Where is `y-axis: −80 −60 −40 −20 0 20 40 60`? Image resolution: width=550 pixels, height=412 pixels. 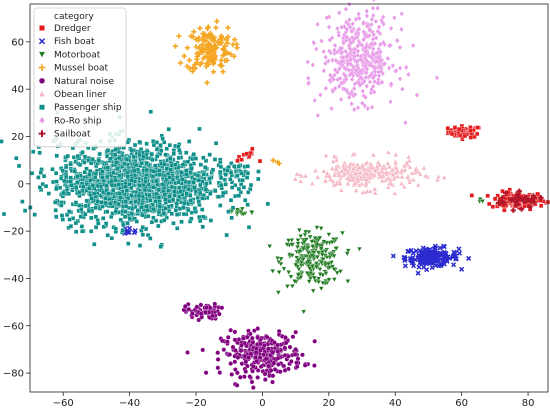 y-axis: −80 −60 −40 −20 0 20 40 60 is located at coordinates (16, 208).